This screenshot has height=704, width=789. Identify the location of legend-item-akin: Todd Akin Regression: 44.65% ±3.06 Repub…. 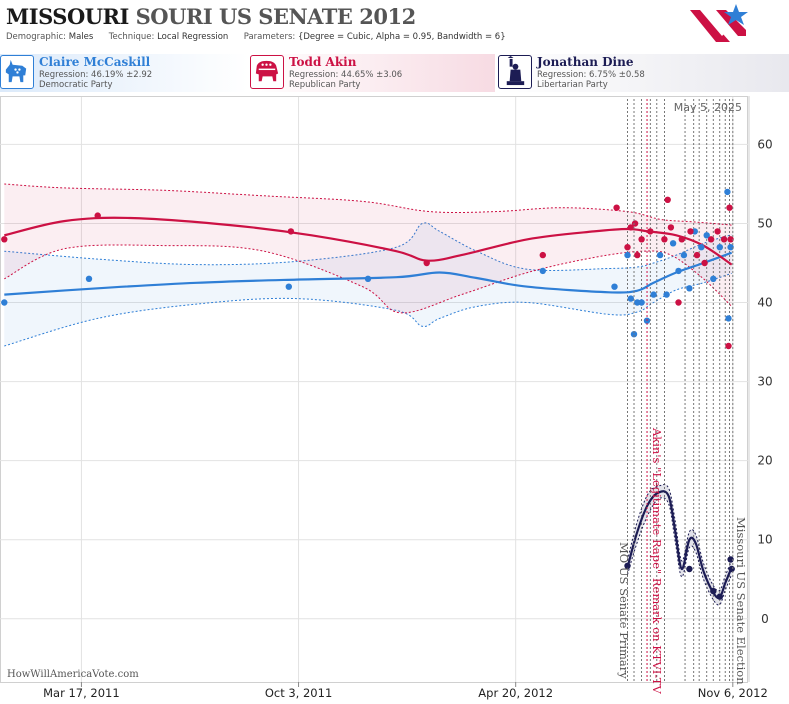
(372, 73).